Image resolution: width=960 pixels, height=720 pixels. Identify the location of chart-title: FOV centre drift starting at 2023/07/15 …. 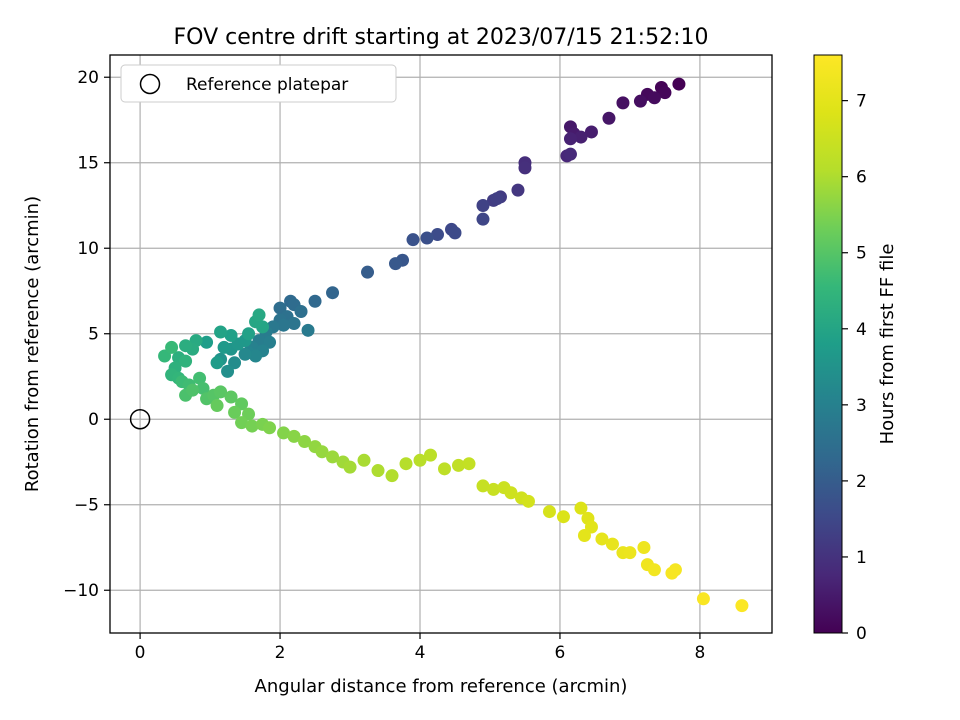
(441, 37).